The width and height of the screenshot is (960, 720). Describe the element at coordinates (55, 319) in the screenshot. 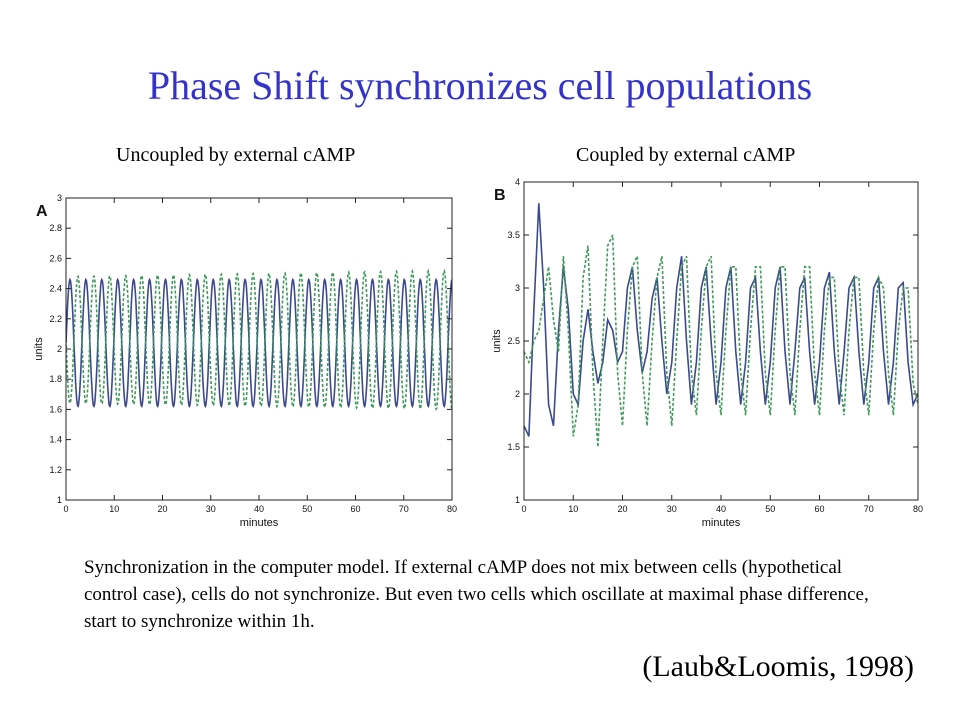

I see `chart-a-ytick-label: 2.2` at that location.